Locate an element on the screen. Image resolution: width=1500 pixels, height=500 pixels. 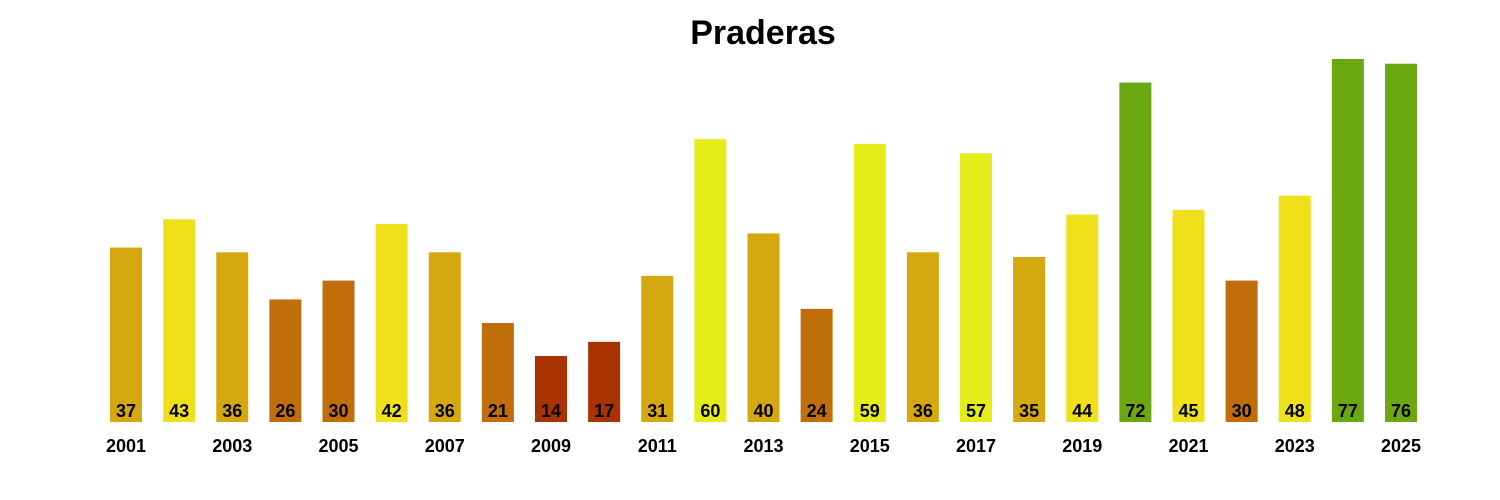
x-tick-label-2025: 2025 is located at coordinates (1401, 446).